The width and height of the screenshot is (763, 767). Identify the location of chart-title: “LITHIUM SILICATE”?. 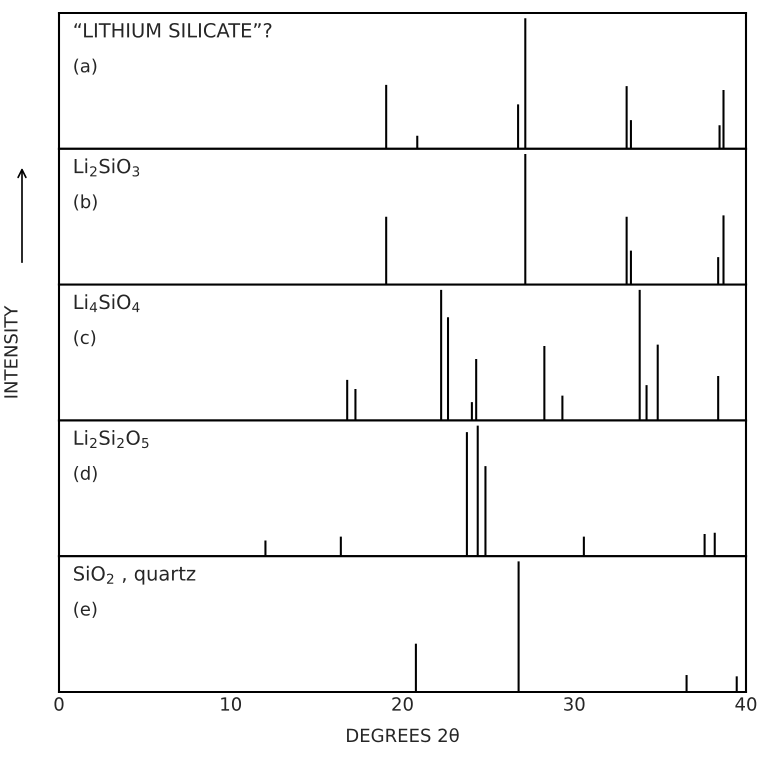
(173, 30).